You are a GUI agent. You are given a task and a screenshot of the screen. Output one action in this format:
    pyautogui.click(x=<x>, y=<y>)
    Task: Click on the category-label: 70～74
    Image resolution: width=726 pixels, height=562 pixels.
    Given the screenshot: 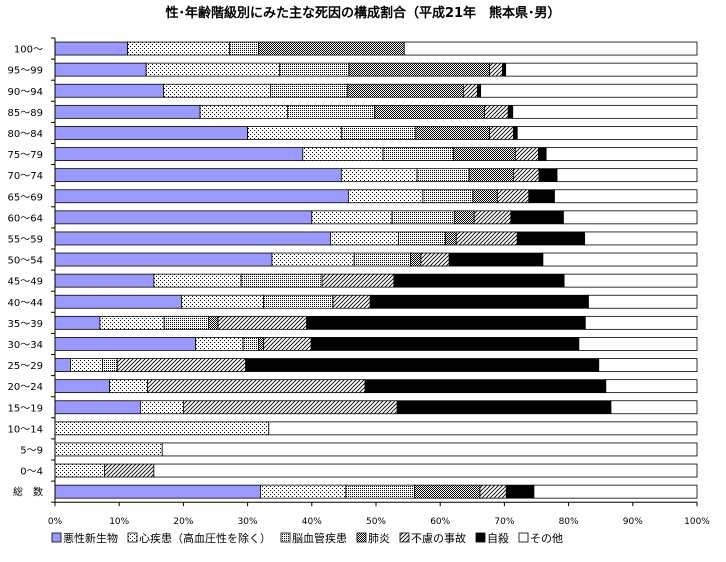 What is the action you would take?
    pyautogui.click(x=25, y=176)
    